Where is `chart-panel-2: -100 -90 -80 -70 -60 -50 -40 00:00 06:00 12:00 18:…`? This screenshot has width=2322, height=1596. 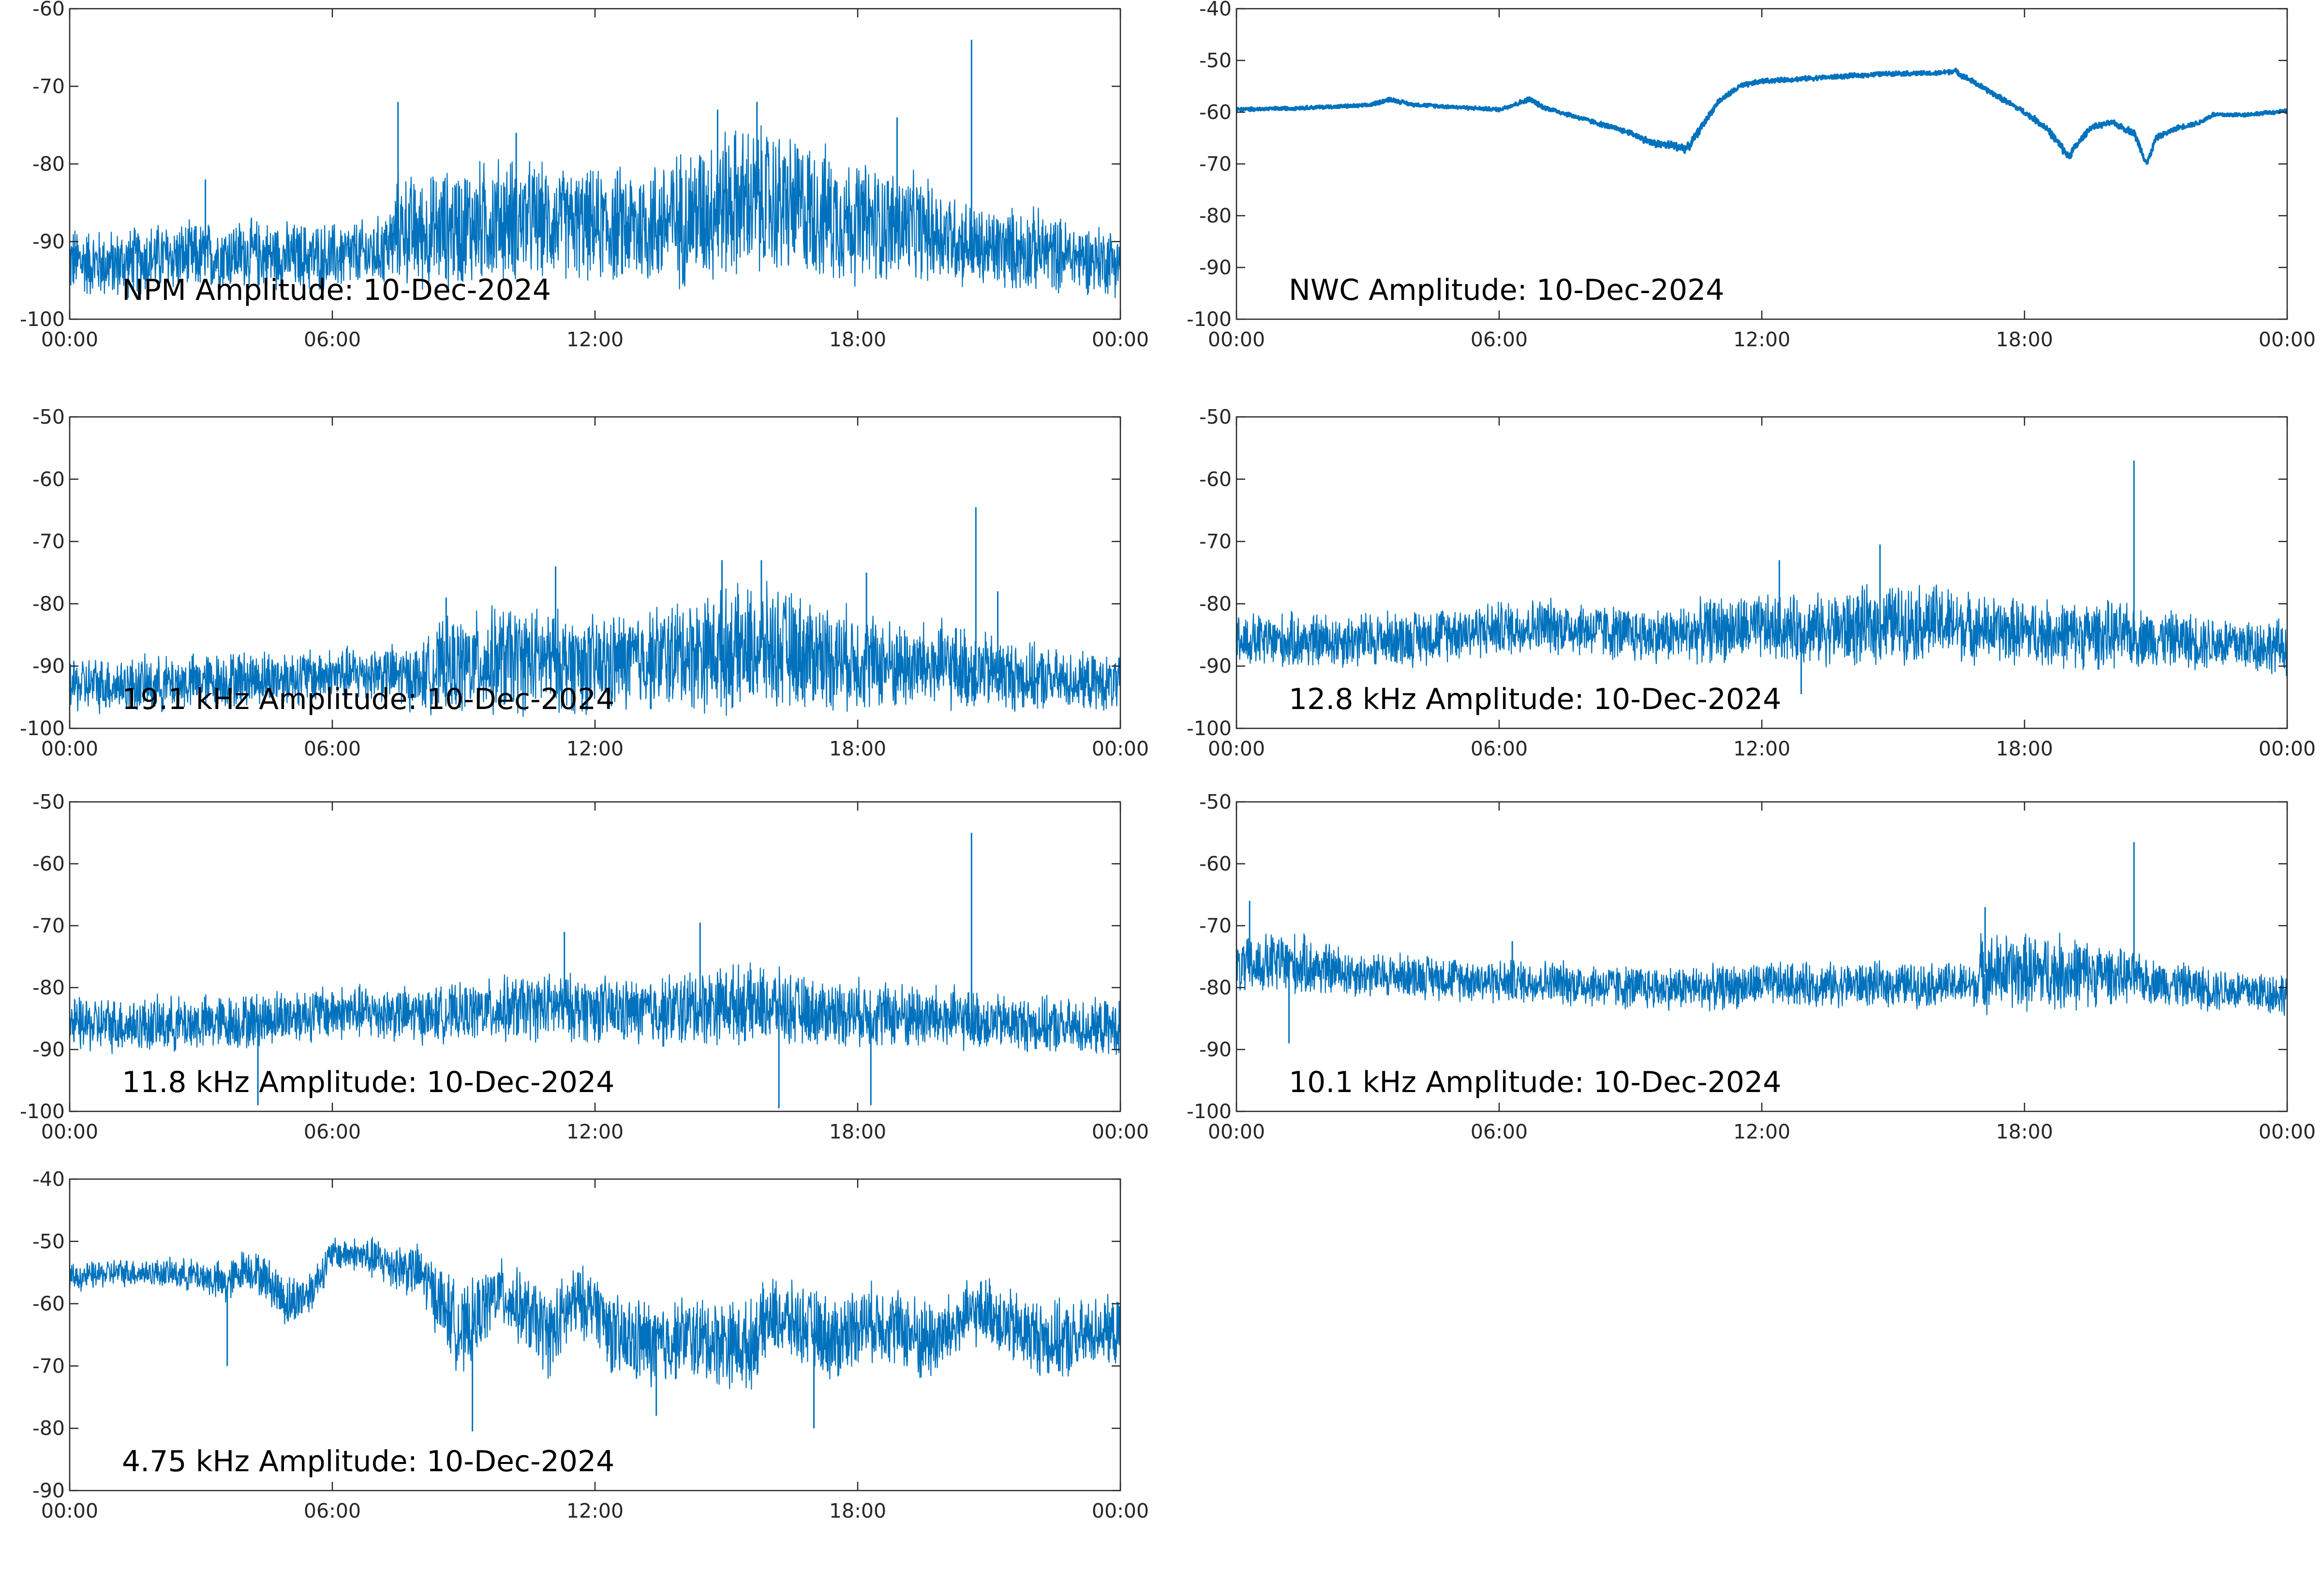 chart-panel-2: -100 -90 -80 -70 -60 -50 -40 00:00 06:00 12:00 18:… is located at coordinates (1751, 175).